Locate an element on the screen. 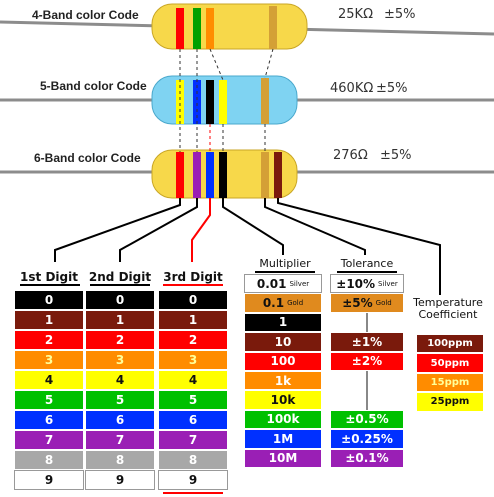 This screenshot has height=497, width=494. multiplier-cell: 100k is located at coordinates (283, 419).